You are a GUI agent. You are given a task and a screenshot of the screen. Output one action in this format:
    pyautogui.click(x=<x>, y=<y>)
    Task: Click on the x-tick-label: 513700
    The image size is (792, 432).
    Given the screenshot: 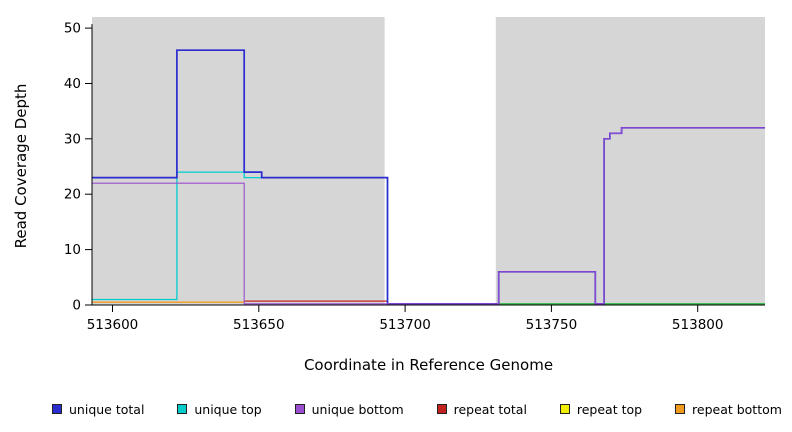 What is the action you would take?
    pyautogui.click(x=405, y=325)
    